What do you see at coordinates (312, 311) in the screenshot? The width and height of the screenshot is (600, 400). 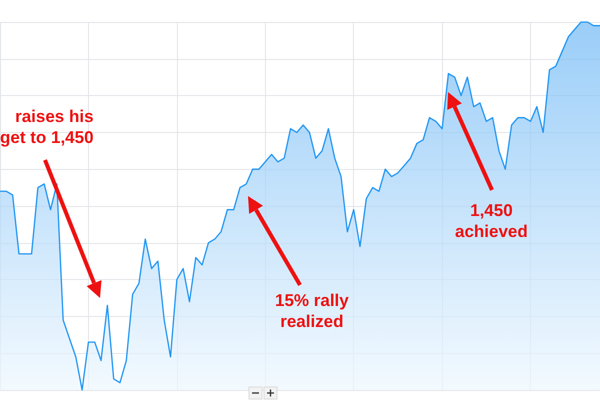 I see `annotation: 15% rally realized` at bounding box center [312, 311].